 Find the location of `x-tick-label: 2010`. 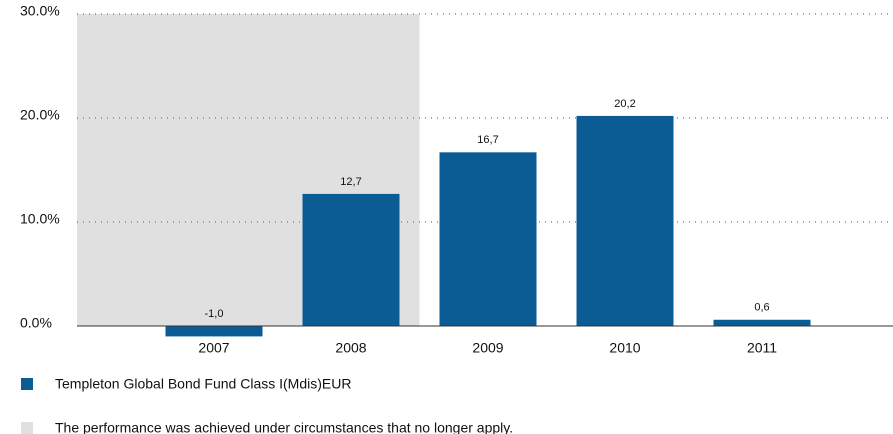

x-tick-label: 2010 is located at coordinates (624, 348).